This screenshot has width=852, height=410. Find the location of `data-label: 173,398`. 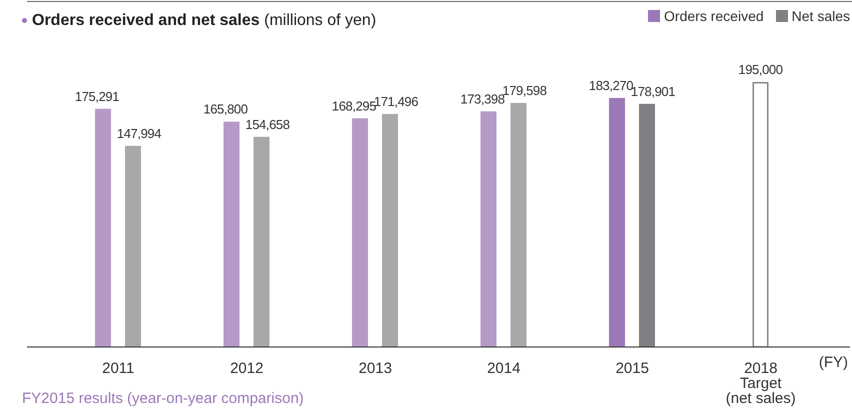

data-label: 173,398 is located at coordinates (482, 98).